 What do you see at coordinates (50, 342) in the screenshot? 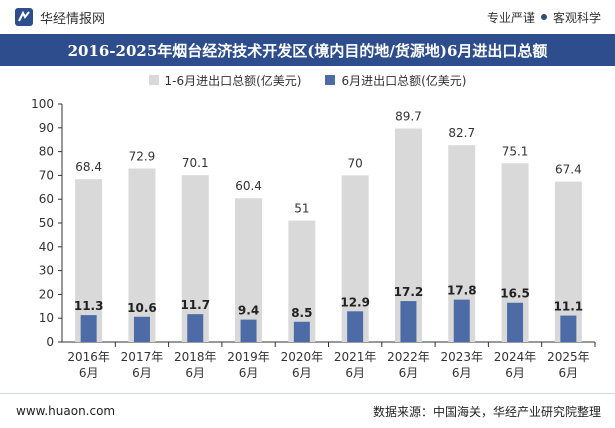
I see `y-tick-label: 0` at bounding box center [50, 342].